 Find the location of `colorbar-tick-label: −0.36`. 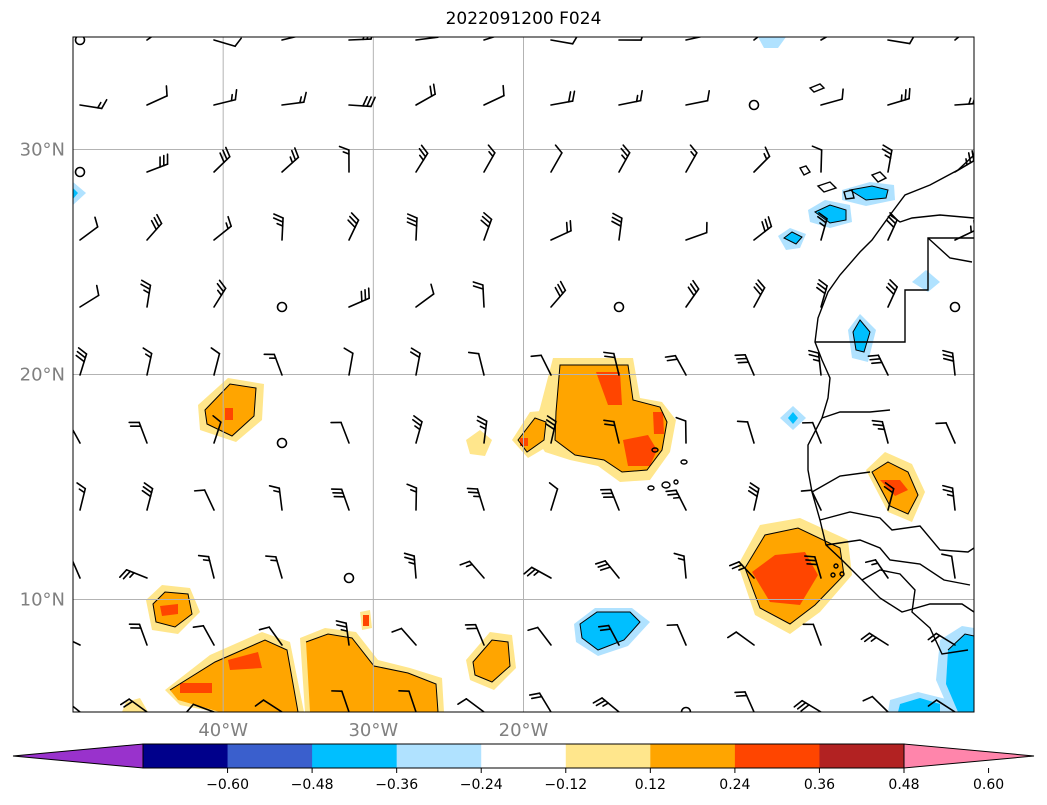

colorbar-tick-label: −0.36 is located at coordinates (396, 785).